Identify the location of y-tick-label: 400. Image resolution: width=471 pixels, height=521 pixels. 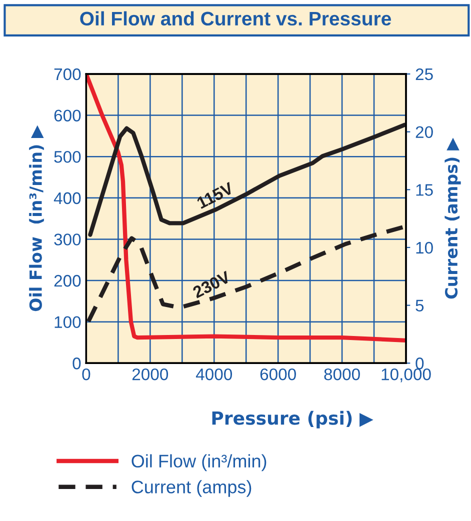
(67, 198).